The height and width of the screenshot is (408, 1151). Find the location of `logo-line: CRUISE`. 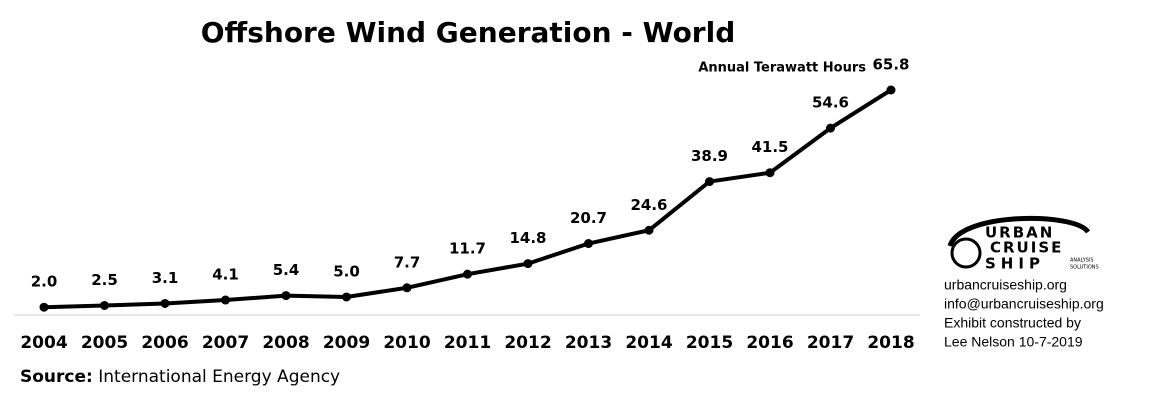

logo-line: CRUISE is located at coordinates (1026, 248).